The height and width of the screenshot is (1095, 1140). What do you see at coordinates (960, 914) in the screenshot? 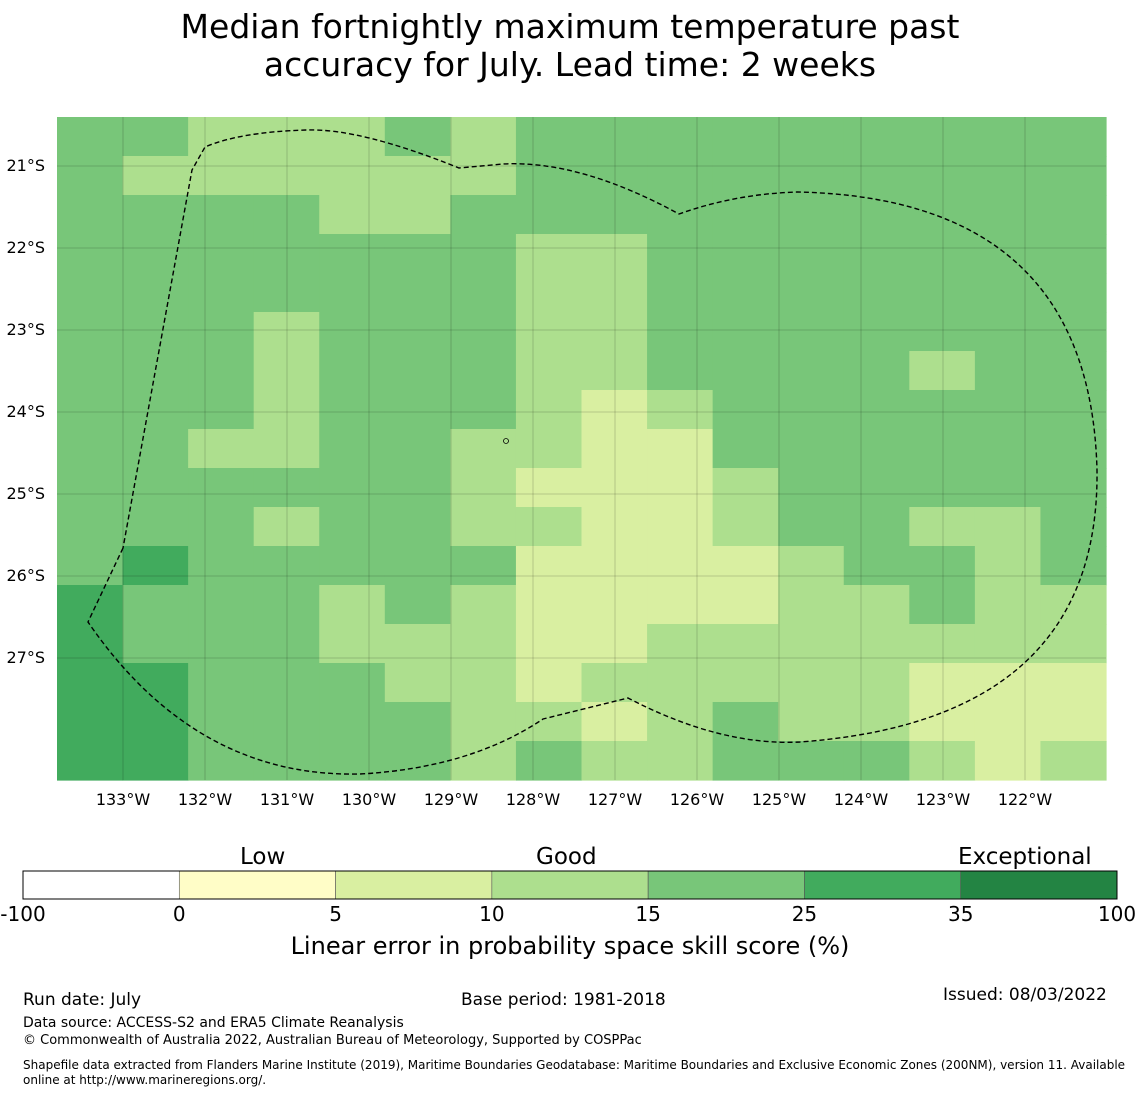
I see `colorbar-tick-label: 35` at bounding box center [960, 914].